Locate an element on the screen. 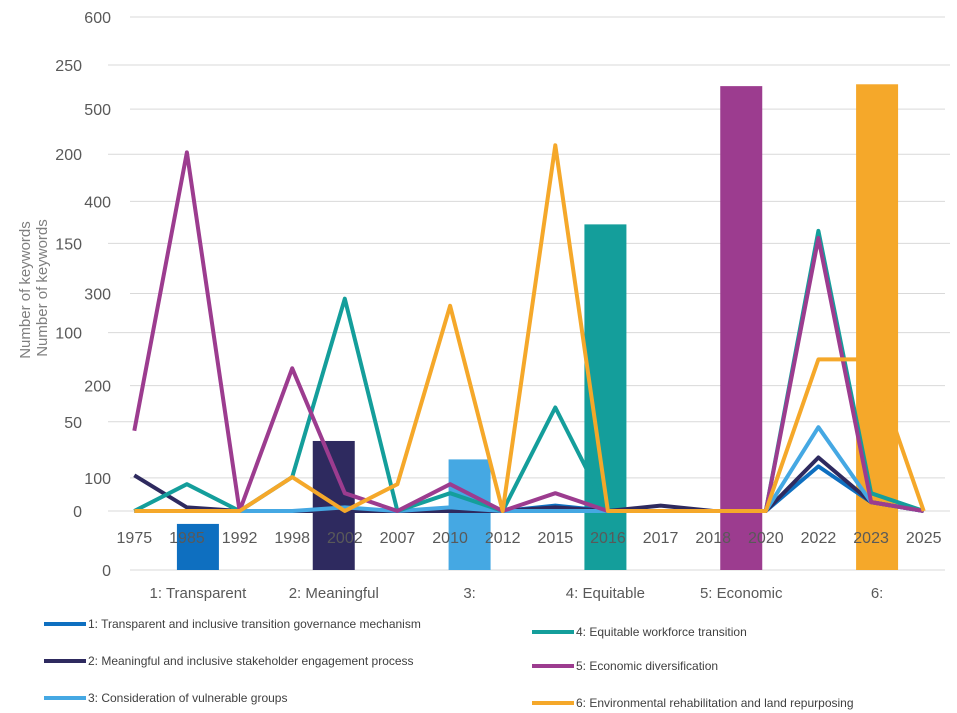  bar-y-tick-label: 300 is located at coordinates (97, 295).